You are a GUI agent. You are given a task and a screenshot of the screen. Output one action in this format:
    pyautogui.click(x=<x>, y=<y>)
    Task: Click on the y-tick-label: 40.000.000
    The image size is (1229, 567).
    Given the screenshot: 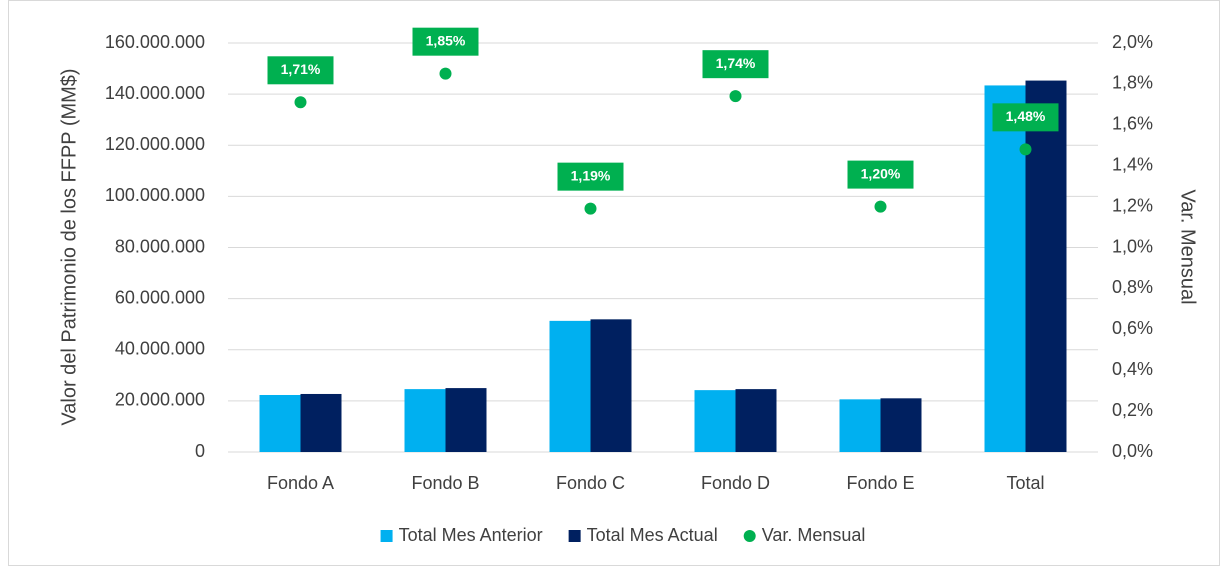 What is the action you would take?
    pyautogui.click(x=160, y=349)
    